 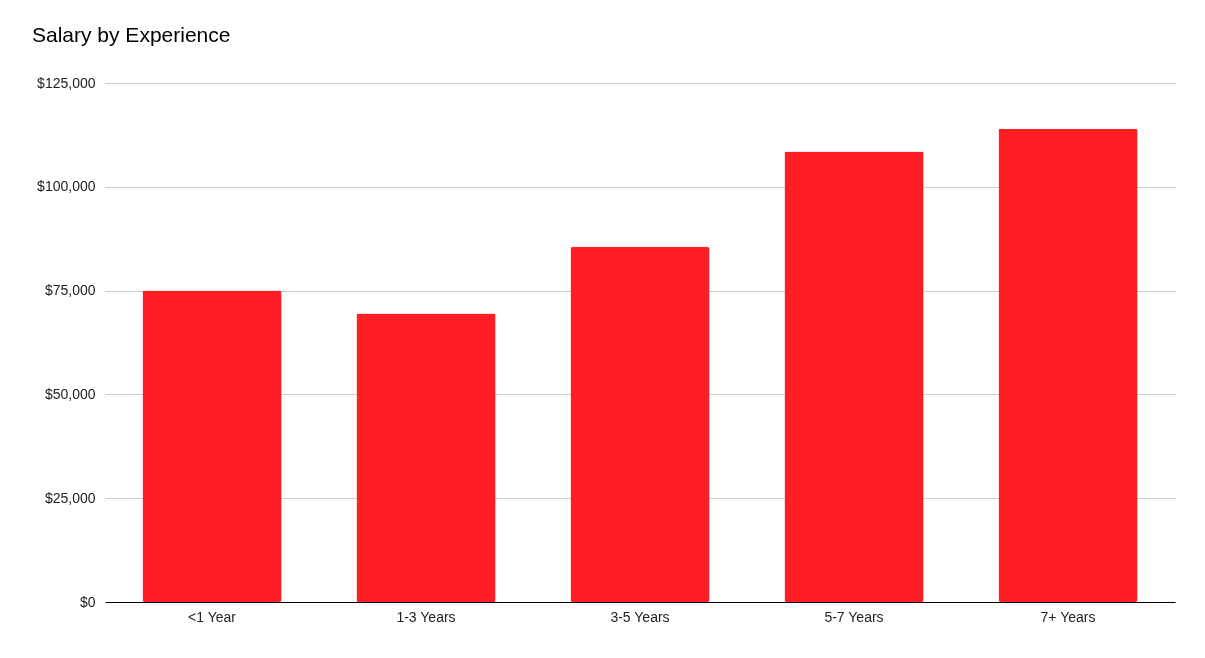 What do you see at coordinates (70, 290) in the screenshot?
I see `y-tick-label: $75,000` at bounding box center [70, 290].